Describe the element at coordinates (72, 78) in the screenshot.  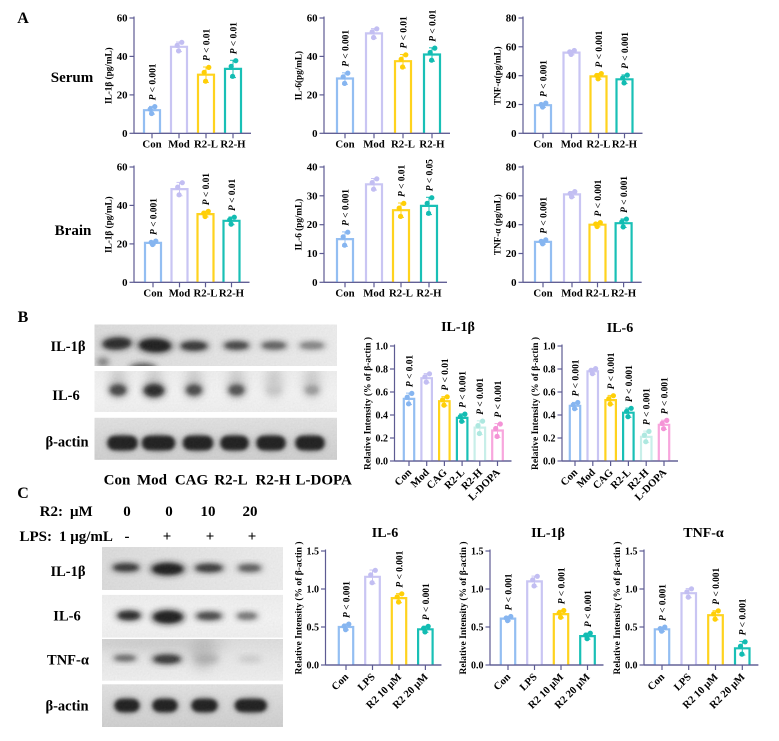
I see `svg-text: Serum` at that location.